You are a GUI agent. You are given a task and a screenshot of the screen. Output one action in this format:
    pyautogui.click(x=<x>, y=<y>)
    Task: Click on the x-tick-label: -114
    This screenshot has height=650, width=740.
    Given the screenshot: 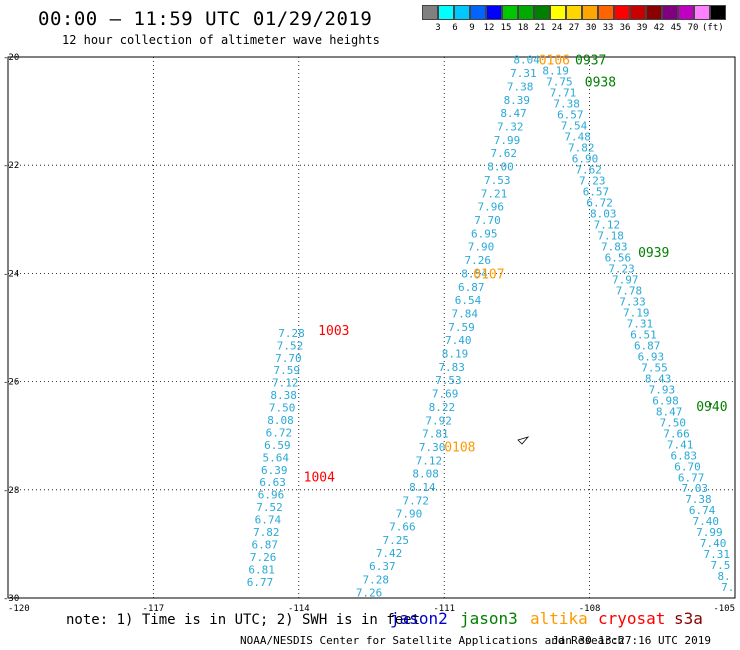 What is the action you would take?
    pyautogui.click(x=299, y=609)
    